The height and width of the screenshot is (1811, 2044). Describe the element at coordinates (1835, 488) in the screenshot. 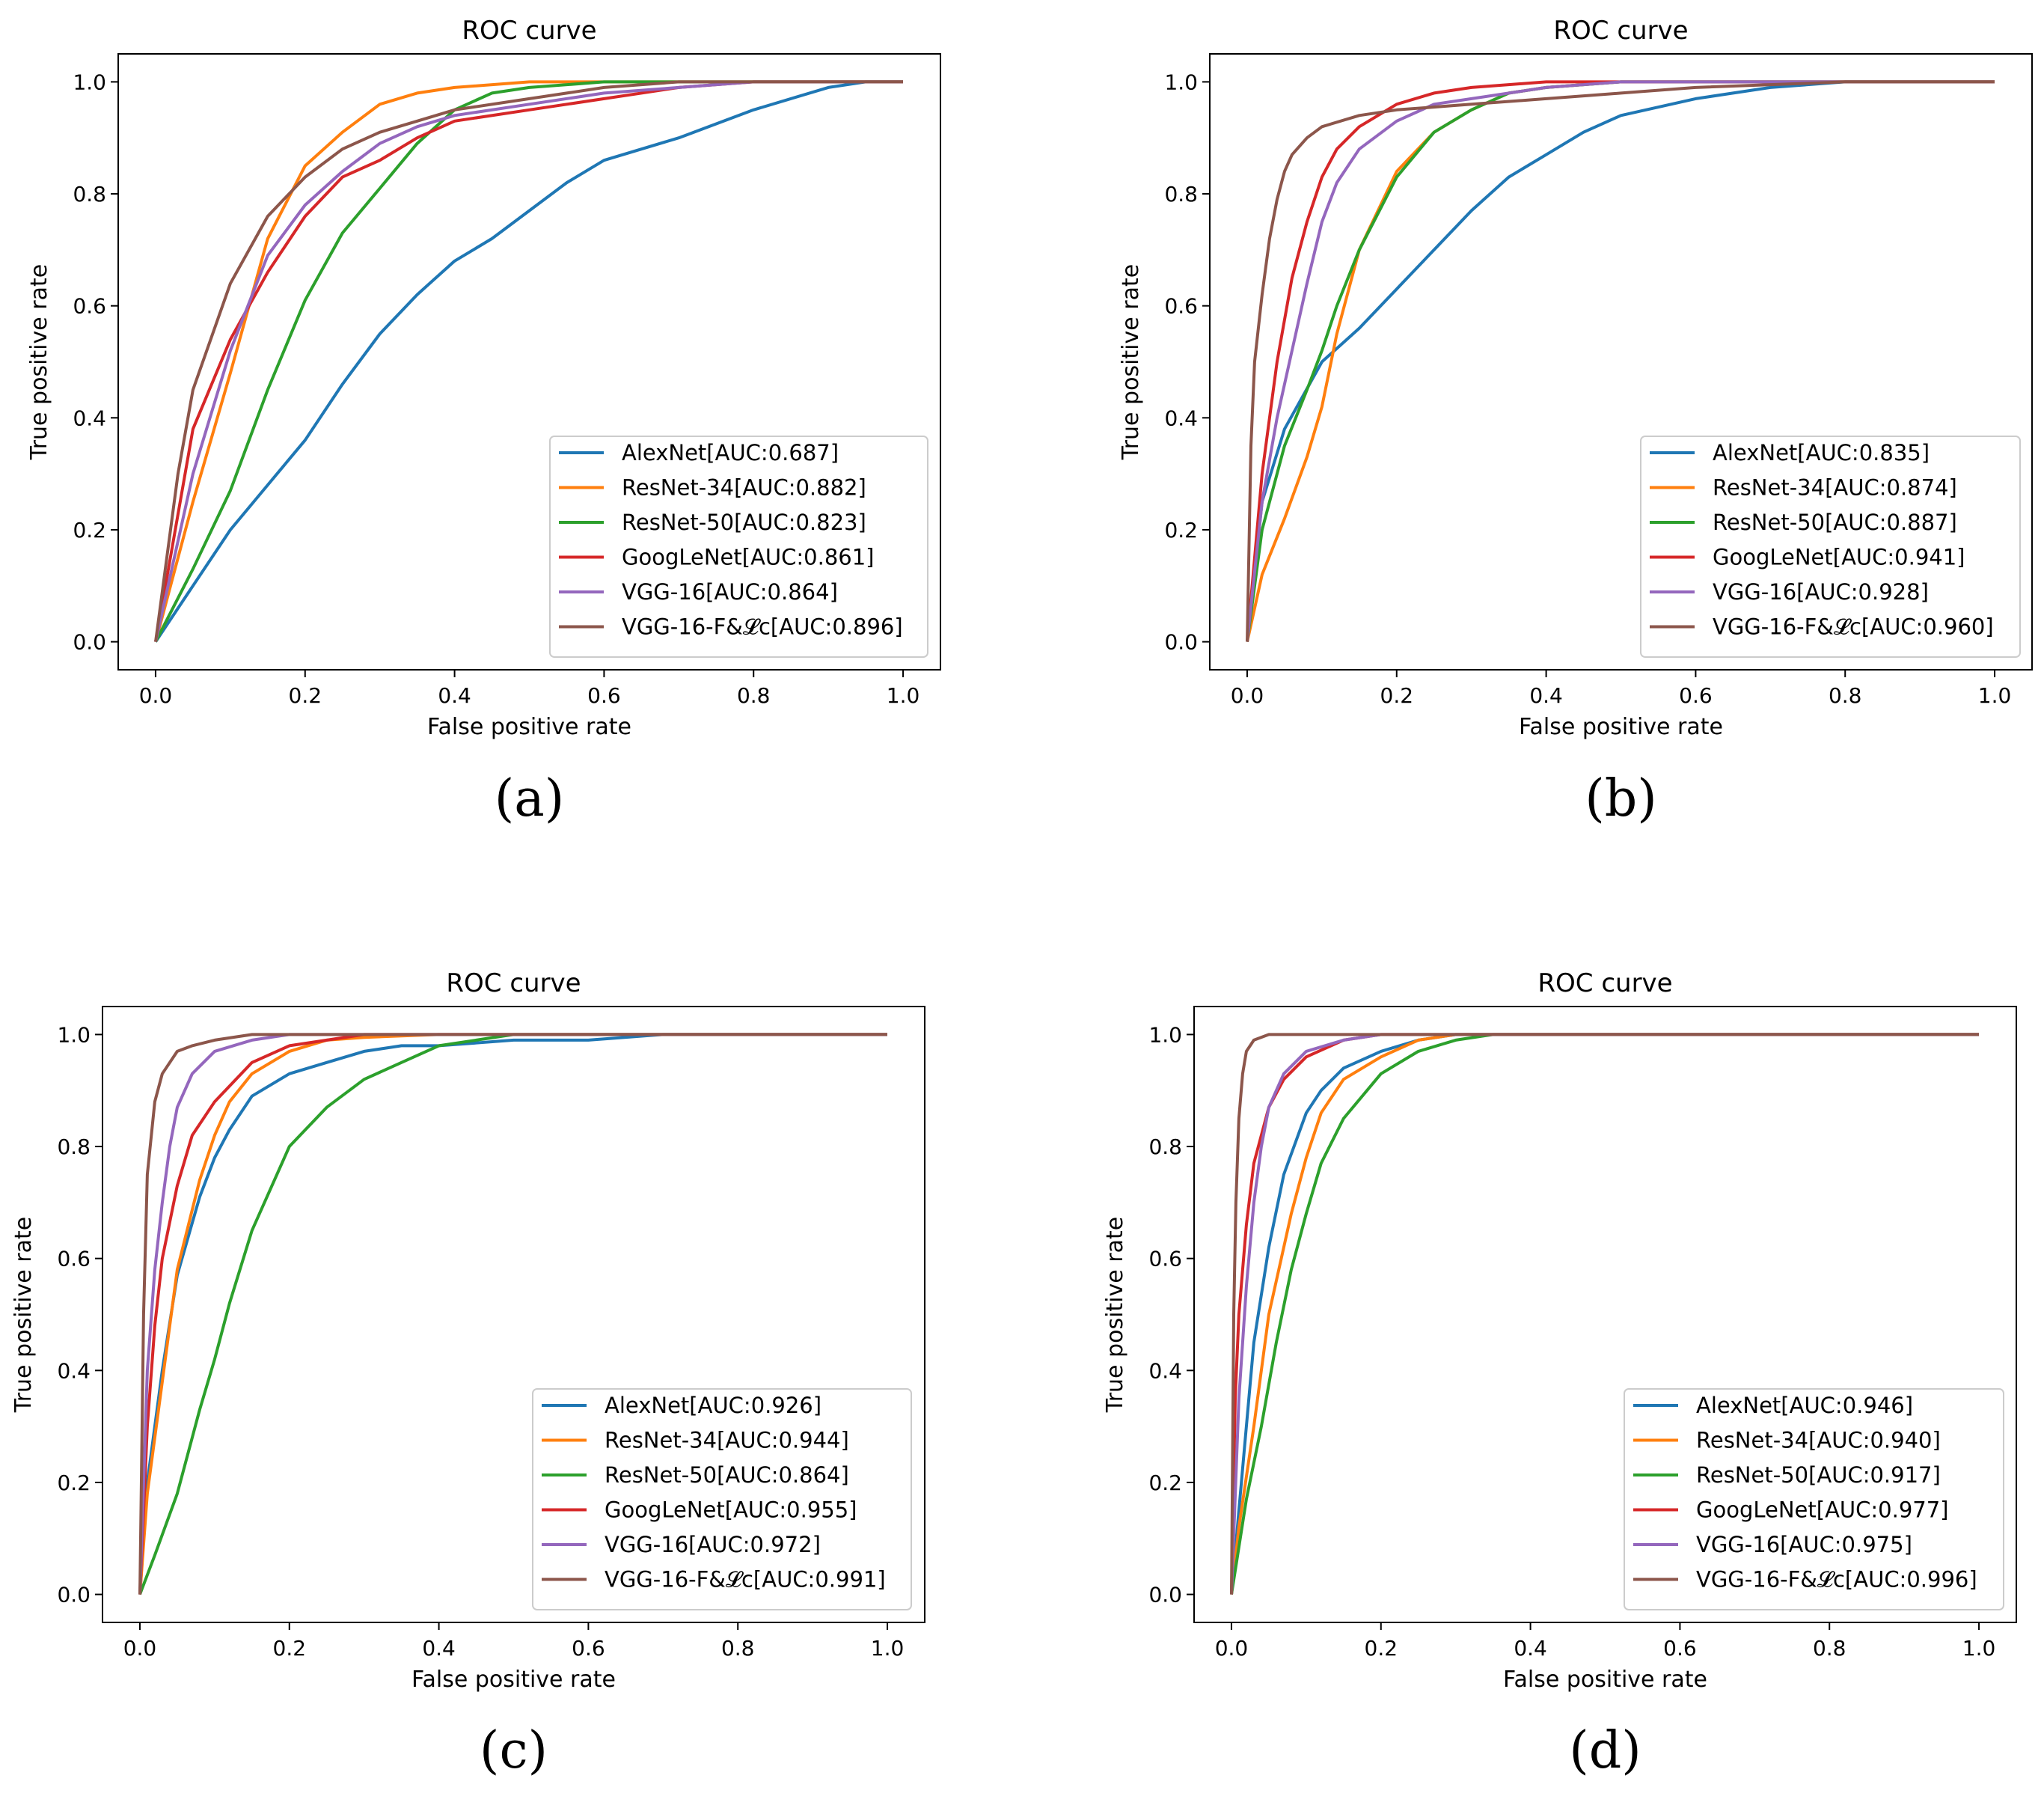

I see `legend-label: ResNet-34[AUC:0.874]` at that location.